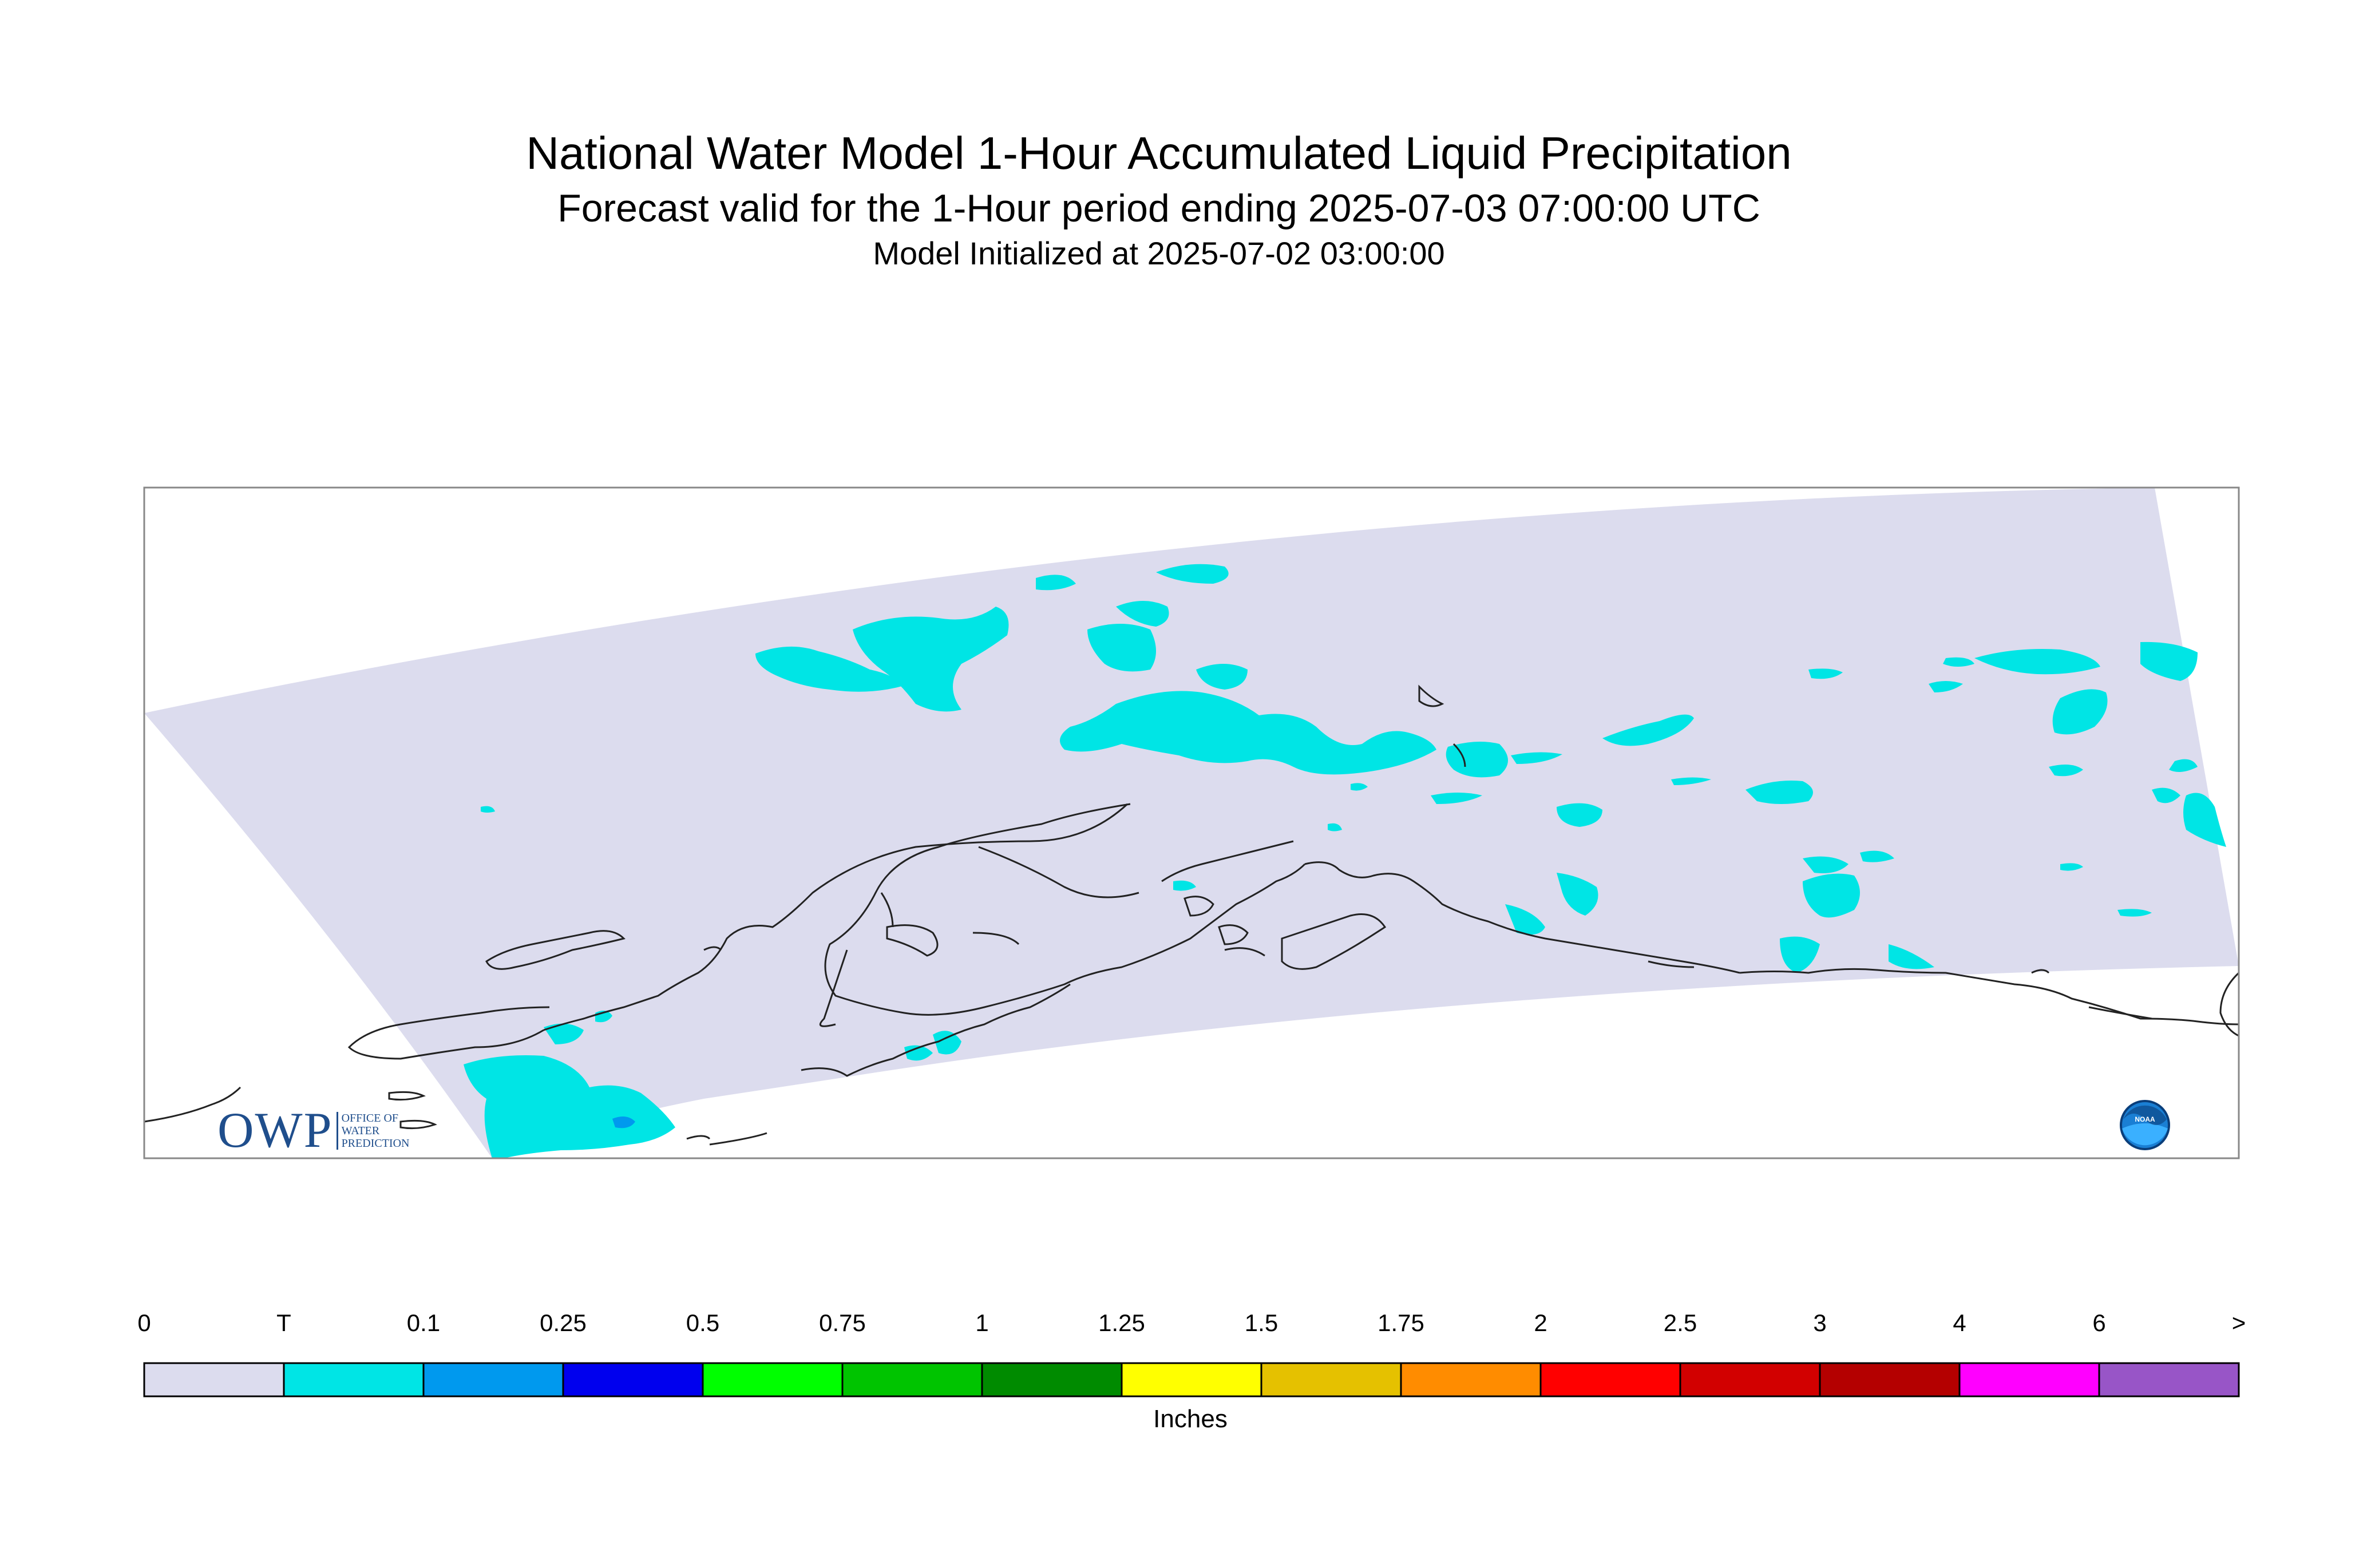 Image resolution: width=2375 pixels, height=1568 pixels. Describe the element at coordinates (1122, 1322) in the screenshot. I see `legend-tick-label: 1.25` at that location.